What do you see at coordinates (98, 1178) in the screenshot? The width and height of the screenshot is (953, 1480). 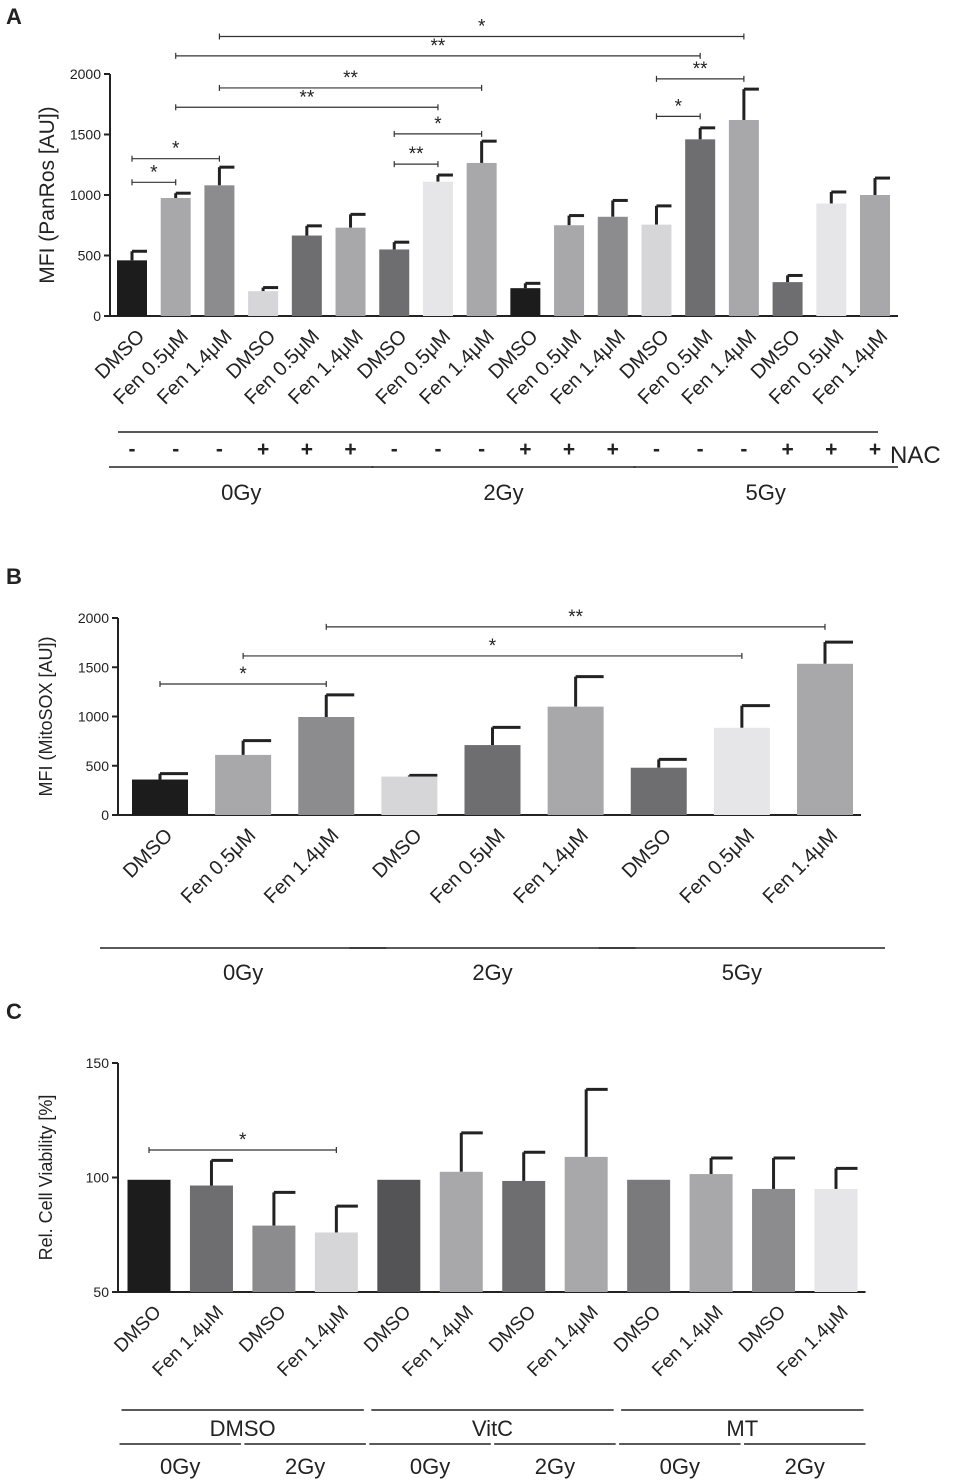 I see `y-tick-label: 100` at bounding box center [98, 1178].